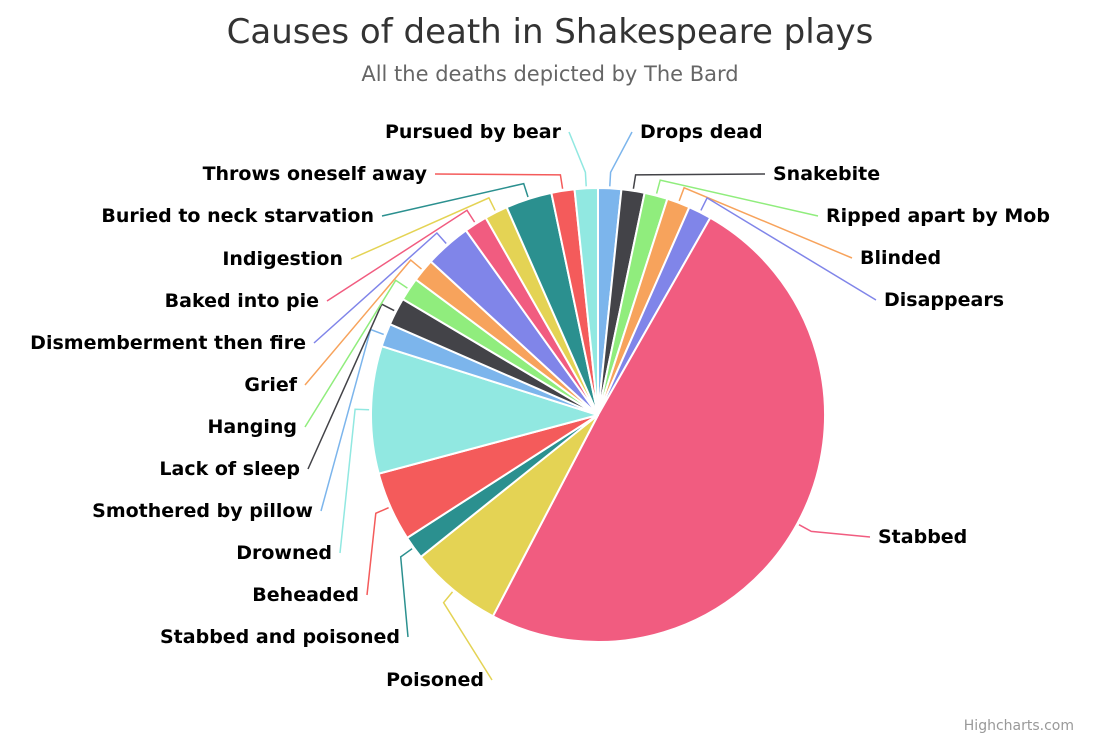 The height and width of the screenshot is (734, 1100). I want to click on chart-title: Causes of death in Shakespeare plays, so click(550, 32).